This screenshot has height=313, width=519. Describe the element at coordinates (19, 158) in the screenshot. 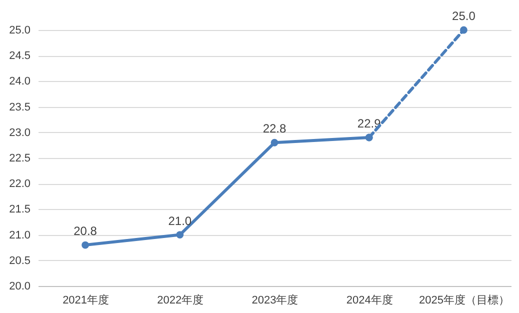

I see `y-tick-label: 22.5` at that location.